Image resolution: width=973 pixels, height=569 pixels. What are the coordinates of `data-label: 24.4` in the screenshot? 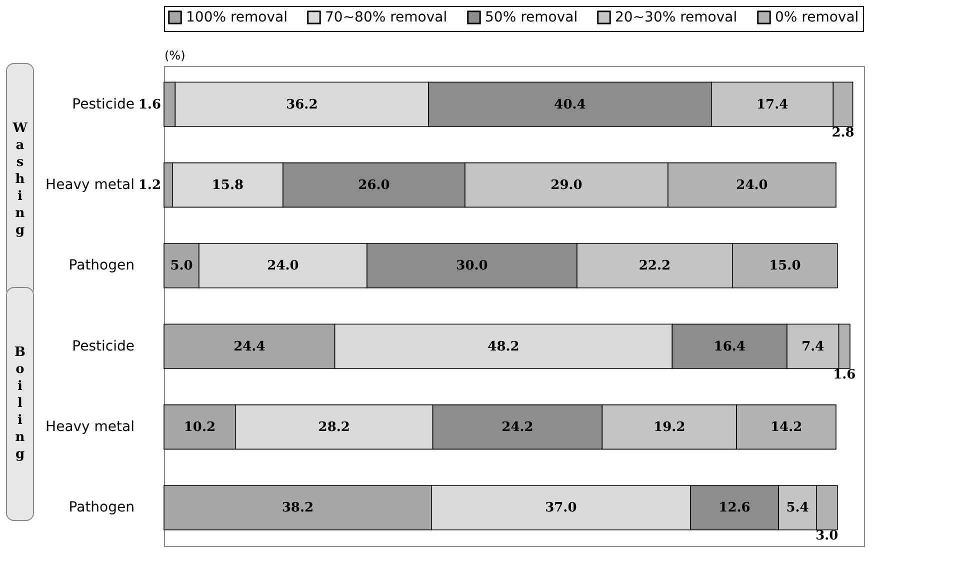 It's located at (250, 346).